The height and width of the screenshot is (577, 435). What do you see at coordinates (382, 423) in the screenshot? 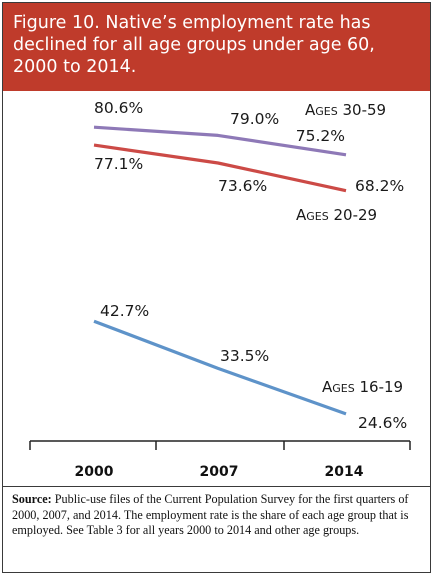
I see `data-label: 24.6%` at bounding box center [382, 423].